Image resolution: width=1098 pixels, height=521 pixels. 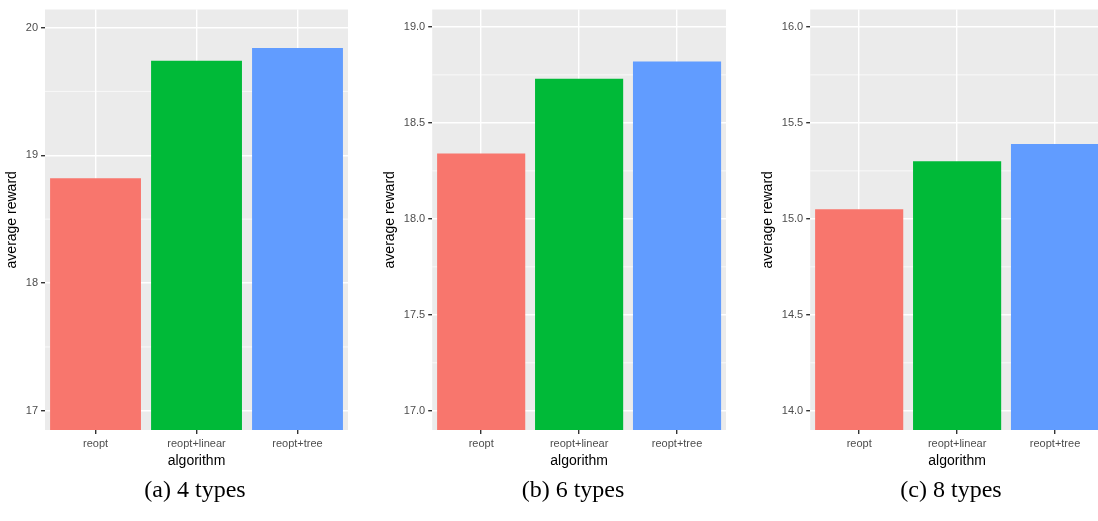 What do you see at coordinates (414, 313) in the screenshot?
I see `y-tick-label: 17.5` at bounding box center [414, 313].